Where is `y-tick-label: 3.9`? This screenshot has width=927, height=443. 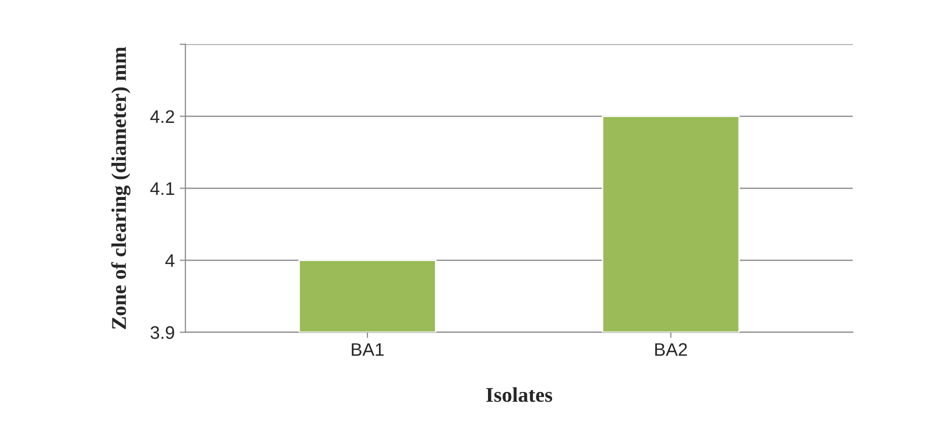 y-tick-label: 3.9 is located at coordinates (162, 332).